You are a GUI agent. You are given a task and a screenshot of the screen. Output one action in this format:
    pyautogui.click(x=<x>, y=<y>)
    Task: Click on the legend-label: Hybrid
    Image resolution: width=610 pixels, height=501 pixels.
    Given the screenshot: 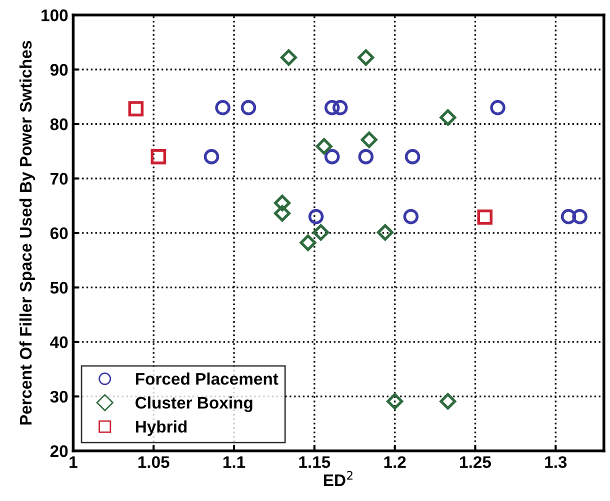 What is the action you would take?
    pyautogui.click(x=161, y=428)
    